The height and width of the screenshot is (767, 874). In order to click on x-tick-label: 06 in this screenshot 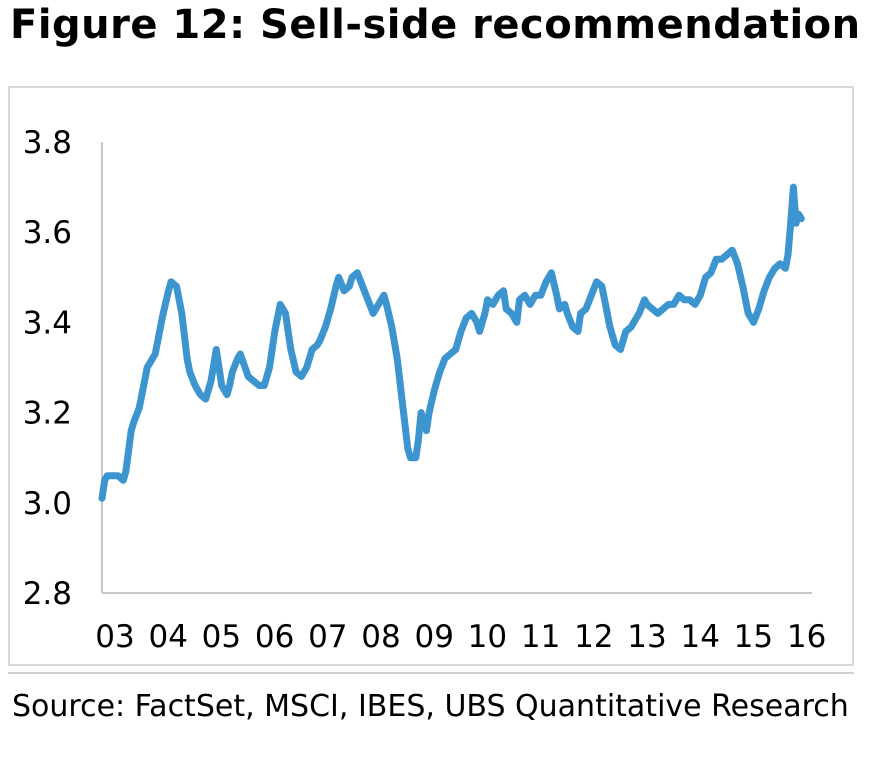, I will do `click(274, 637)`.